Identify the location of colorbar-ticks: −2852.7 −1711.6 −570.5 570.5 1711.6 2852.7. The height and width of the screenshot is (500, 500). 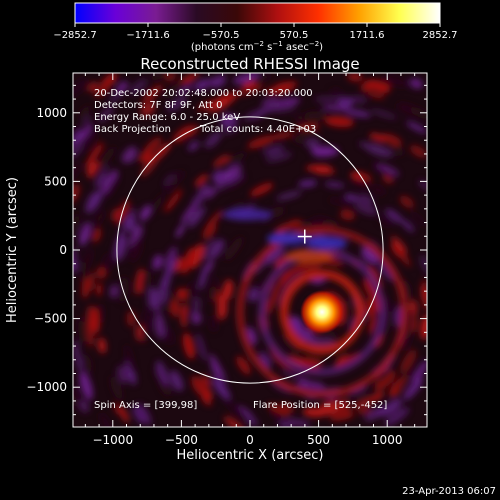
(255, 32).